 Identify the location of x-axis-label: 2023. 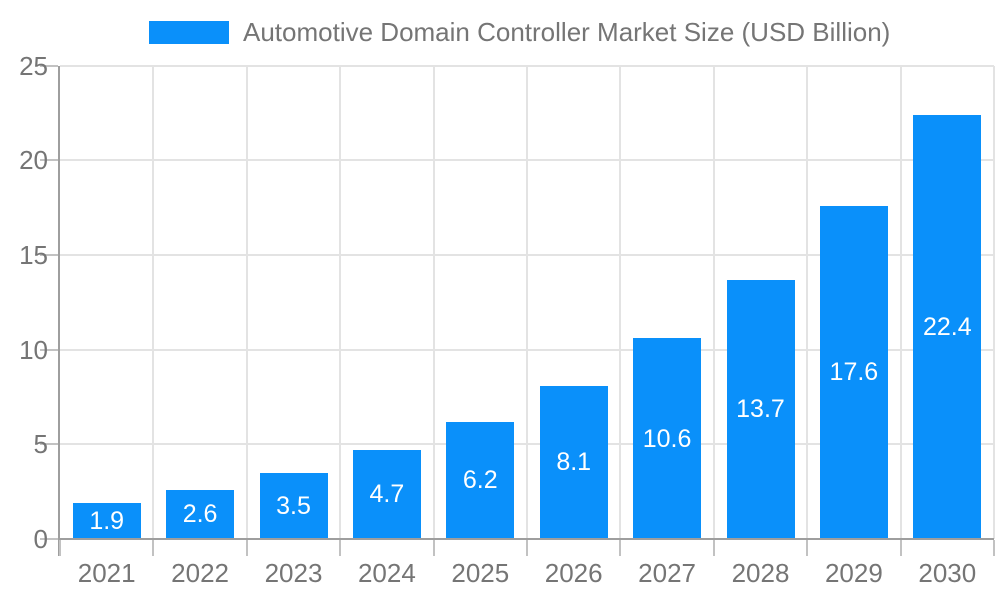
(293, 573).